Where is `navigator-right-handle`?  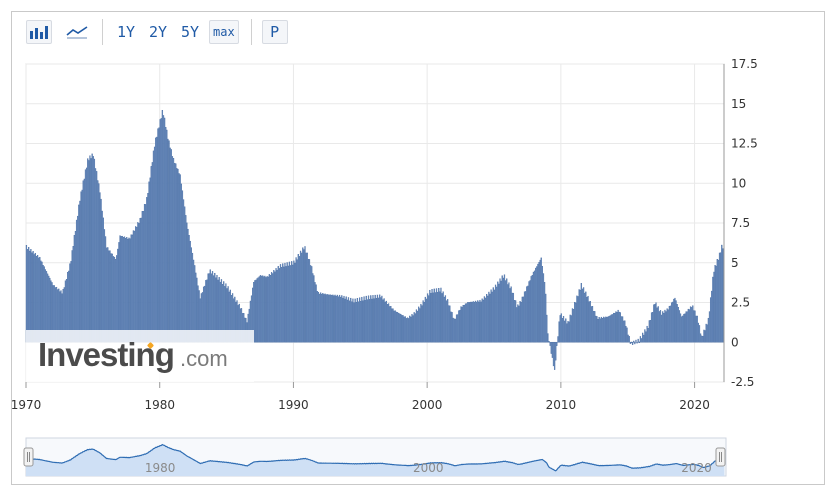 navigator-right-handle is located at coordinates (720, 457).